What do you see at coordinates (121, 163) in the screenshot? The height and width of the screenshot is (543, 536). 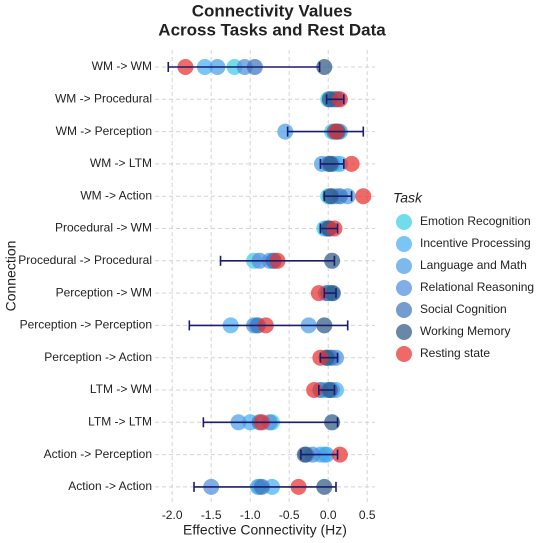 I see `y-tick-label: WM -> LTM` at bounding box center [121, 163].